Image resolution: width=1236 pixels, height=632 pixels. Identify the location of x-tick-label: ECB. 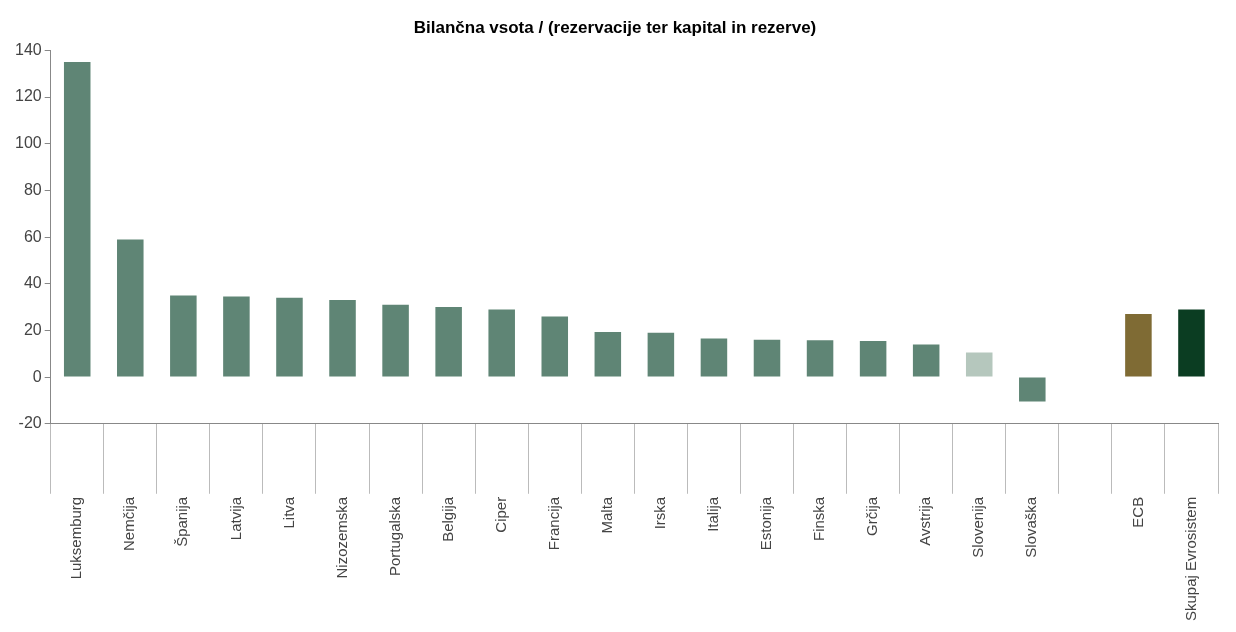
(1137, 512).